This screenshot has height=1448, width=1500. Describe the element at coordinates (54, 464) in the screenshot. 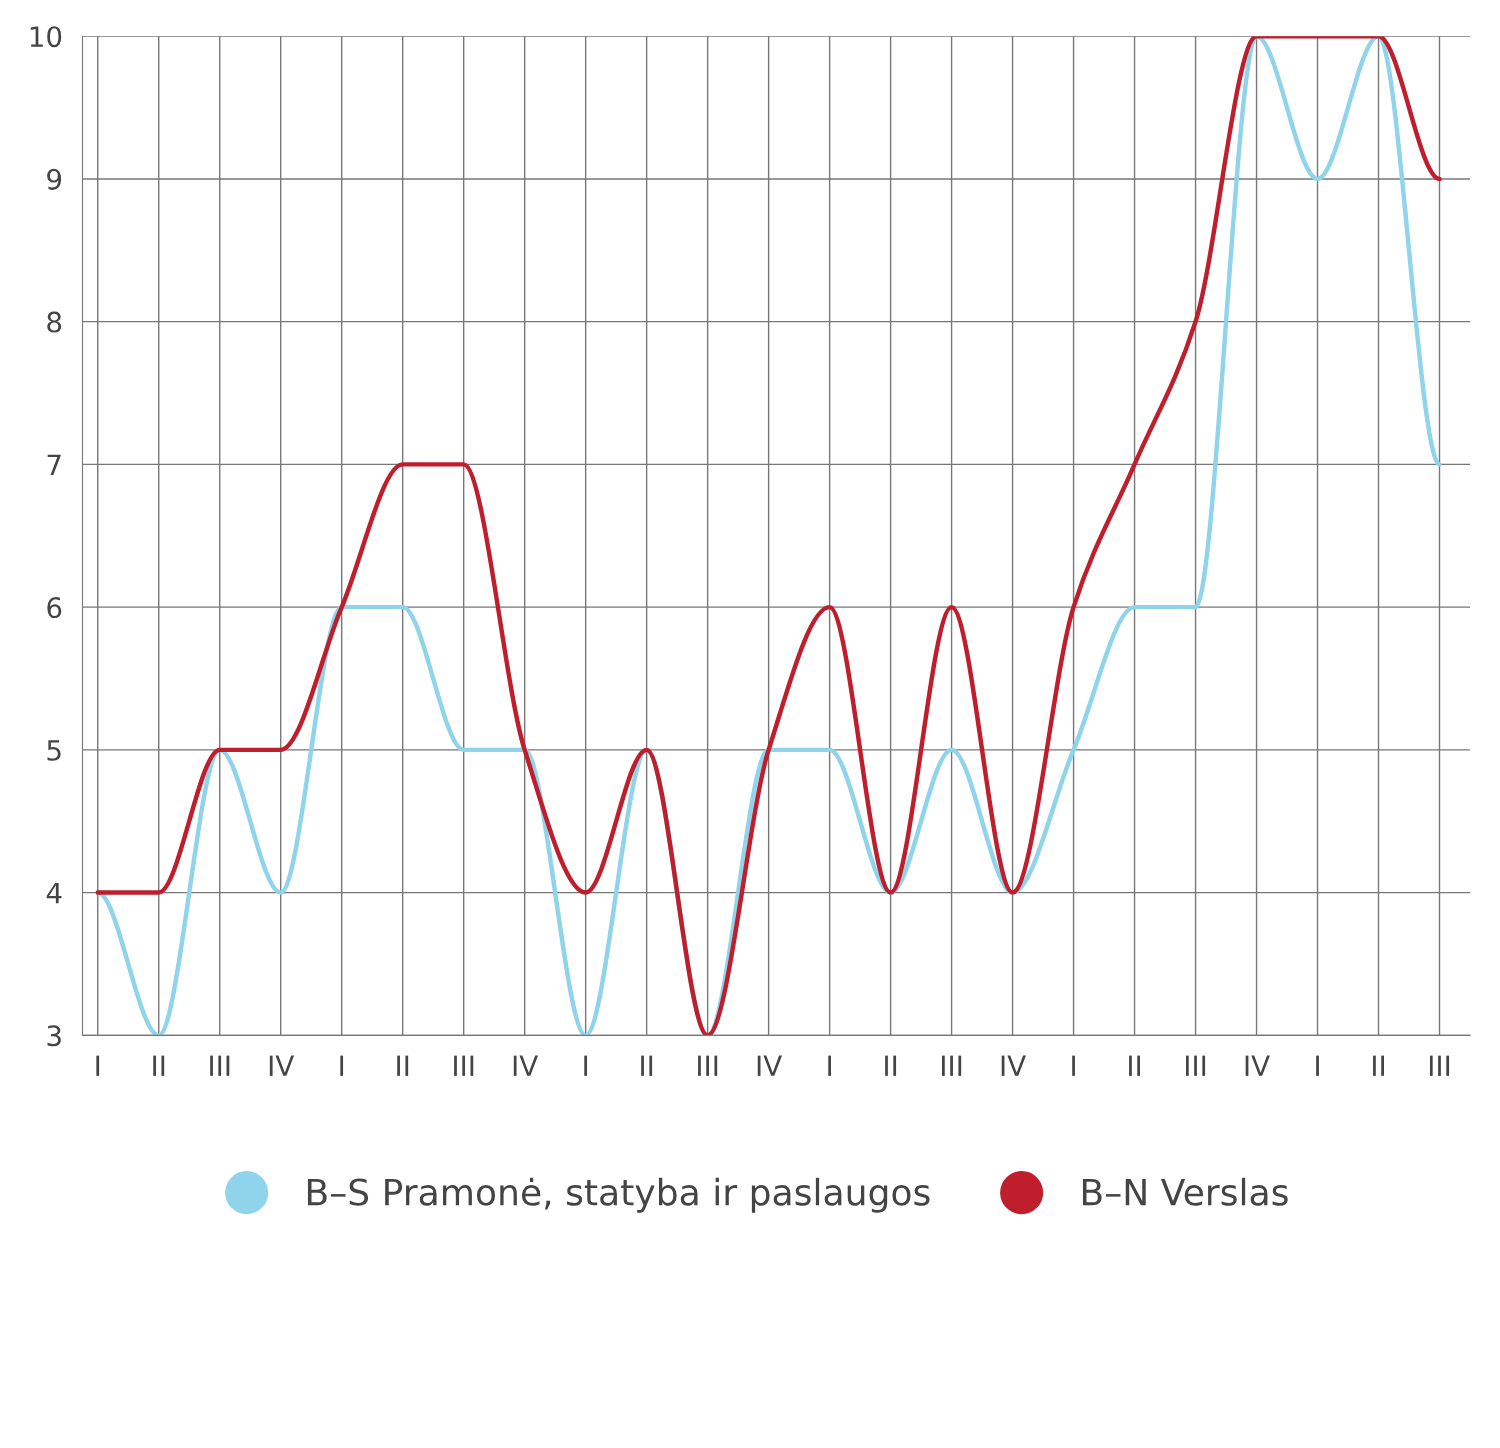

I see `y-tick-label: 7` at that location.